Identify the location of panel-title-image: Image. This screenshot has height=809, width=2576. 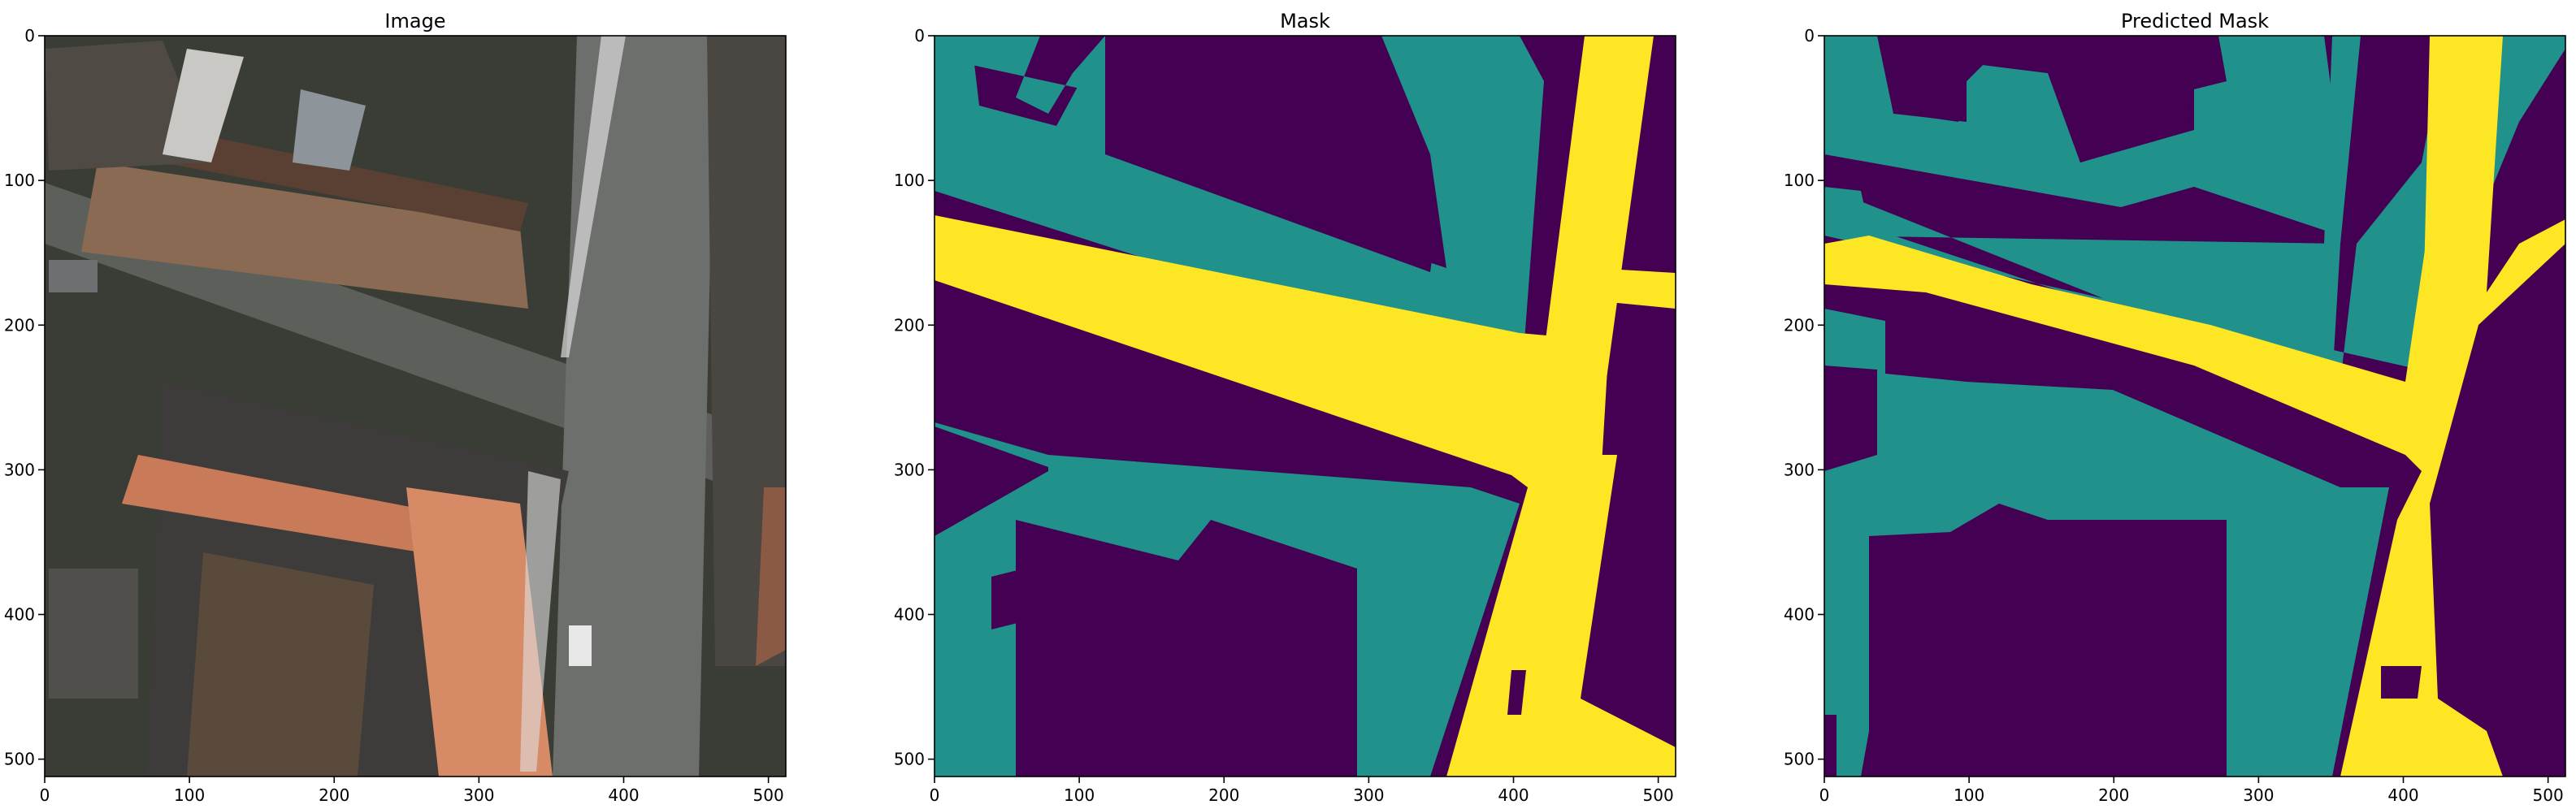
(415, 21).